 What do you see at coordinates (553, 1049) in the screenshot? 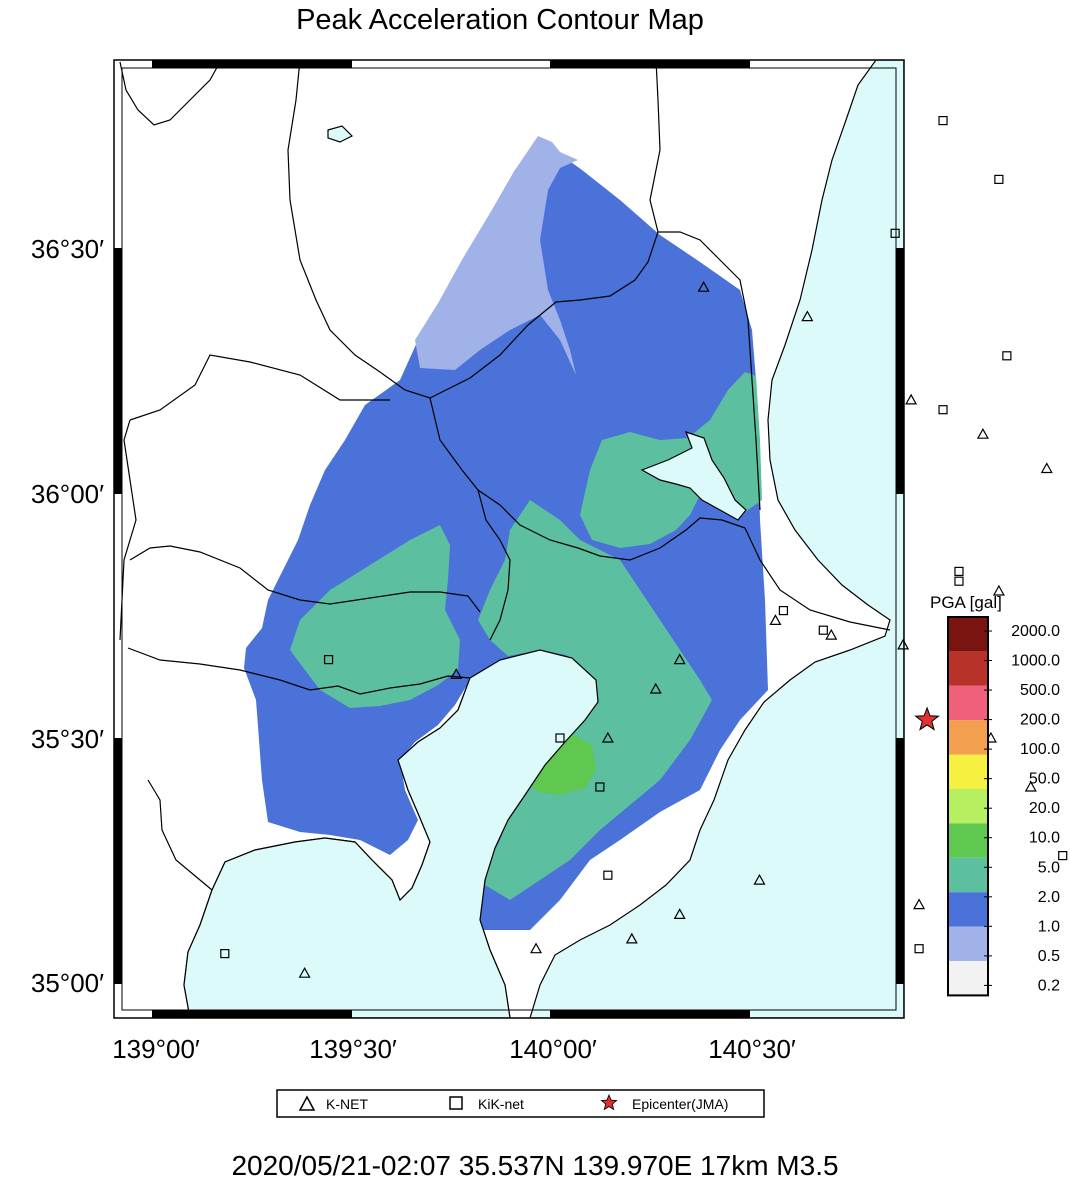
I see `lon-label: 140°00′` at bounding box center [553, 1049].